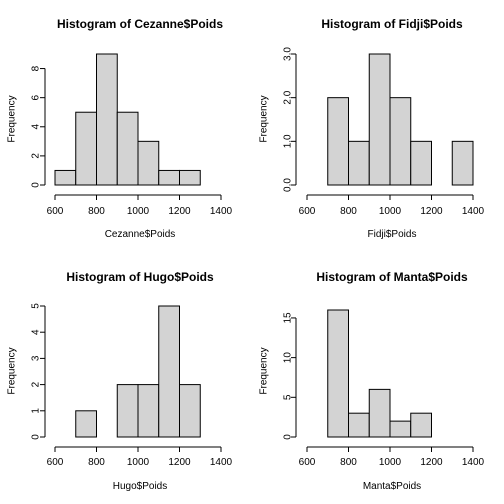 The image size is (504, 504). I want to click on y-tick-label: 1, so click(36, 411).